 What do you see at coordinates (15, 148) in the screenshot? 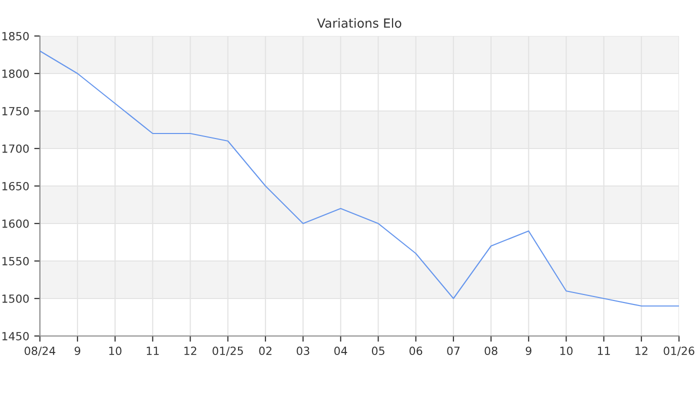
I see `y-tick-label: 1700` at bounding box center [15, 148].